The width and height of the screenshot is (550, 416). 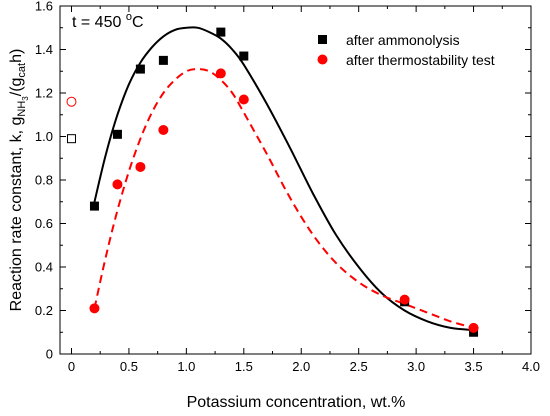 I want to click on thermostability-open-point, so click(x=71, y=101).